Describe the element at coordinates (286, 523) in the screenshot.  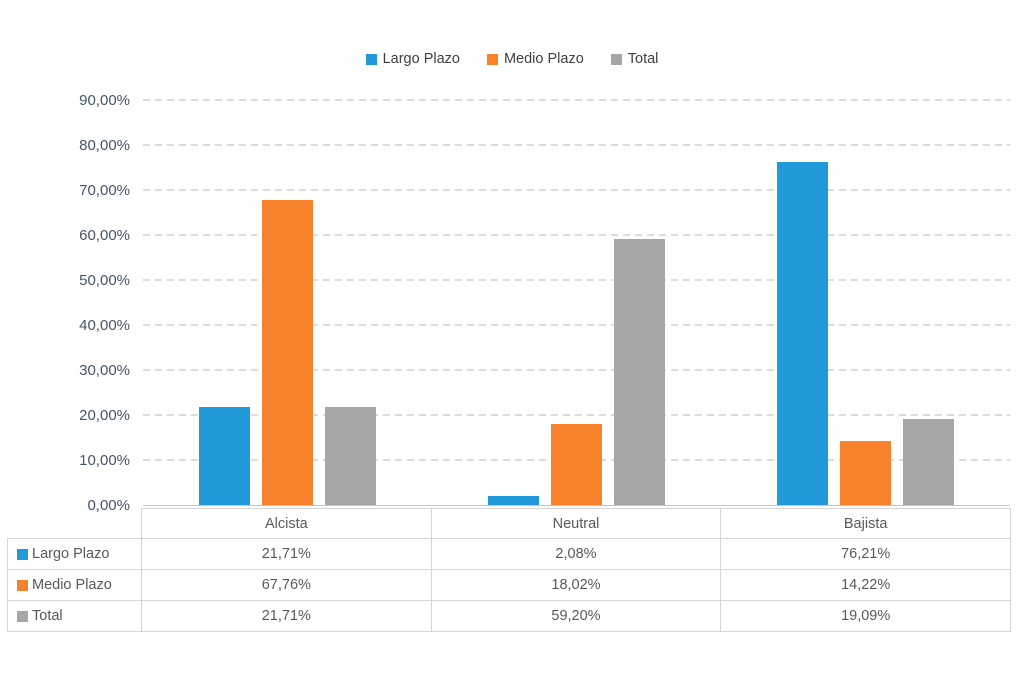
I see `table-header-alcista: Alcista` at that location.